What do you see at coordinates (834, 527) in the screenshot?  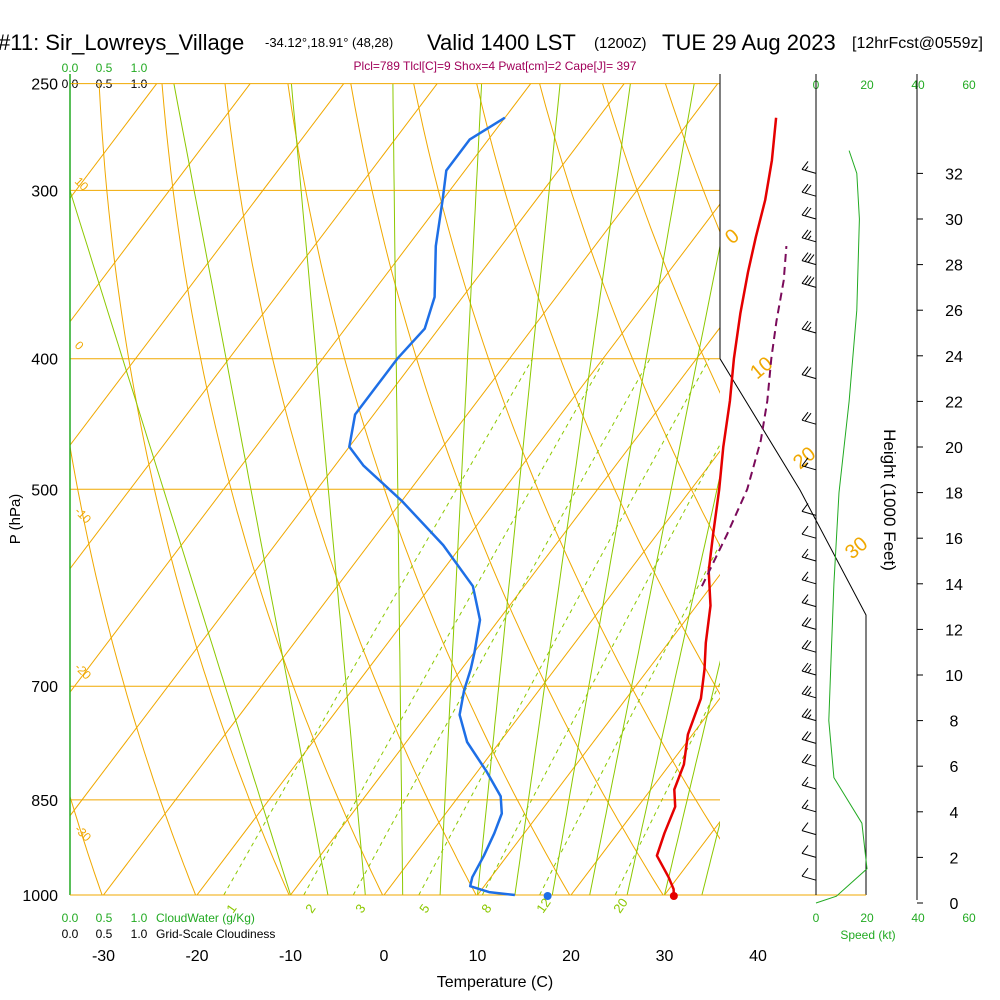 I see `wind-panel` at bounding box center [834, 527].